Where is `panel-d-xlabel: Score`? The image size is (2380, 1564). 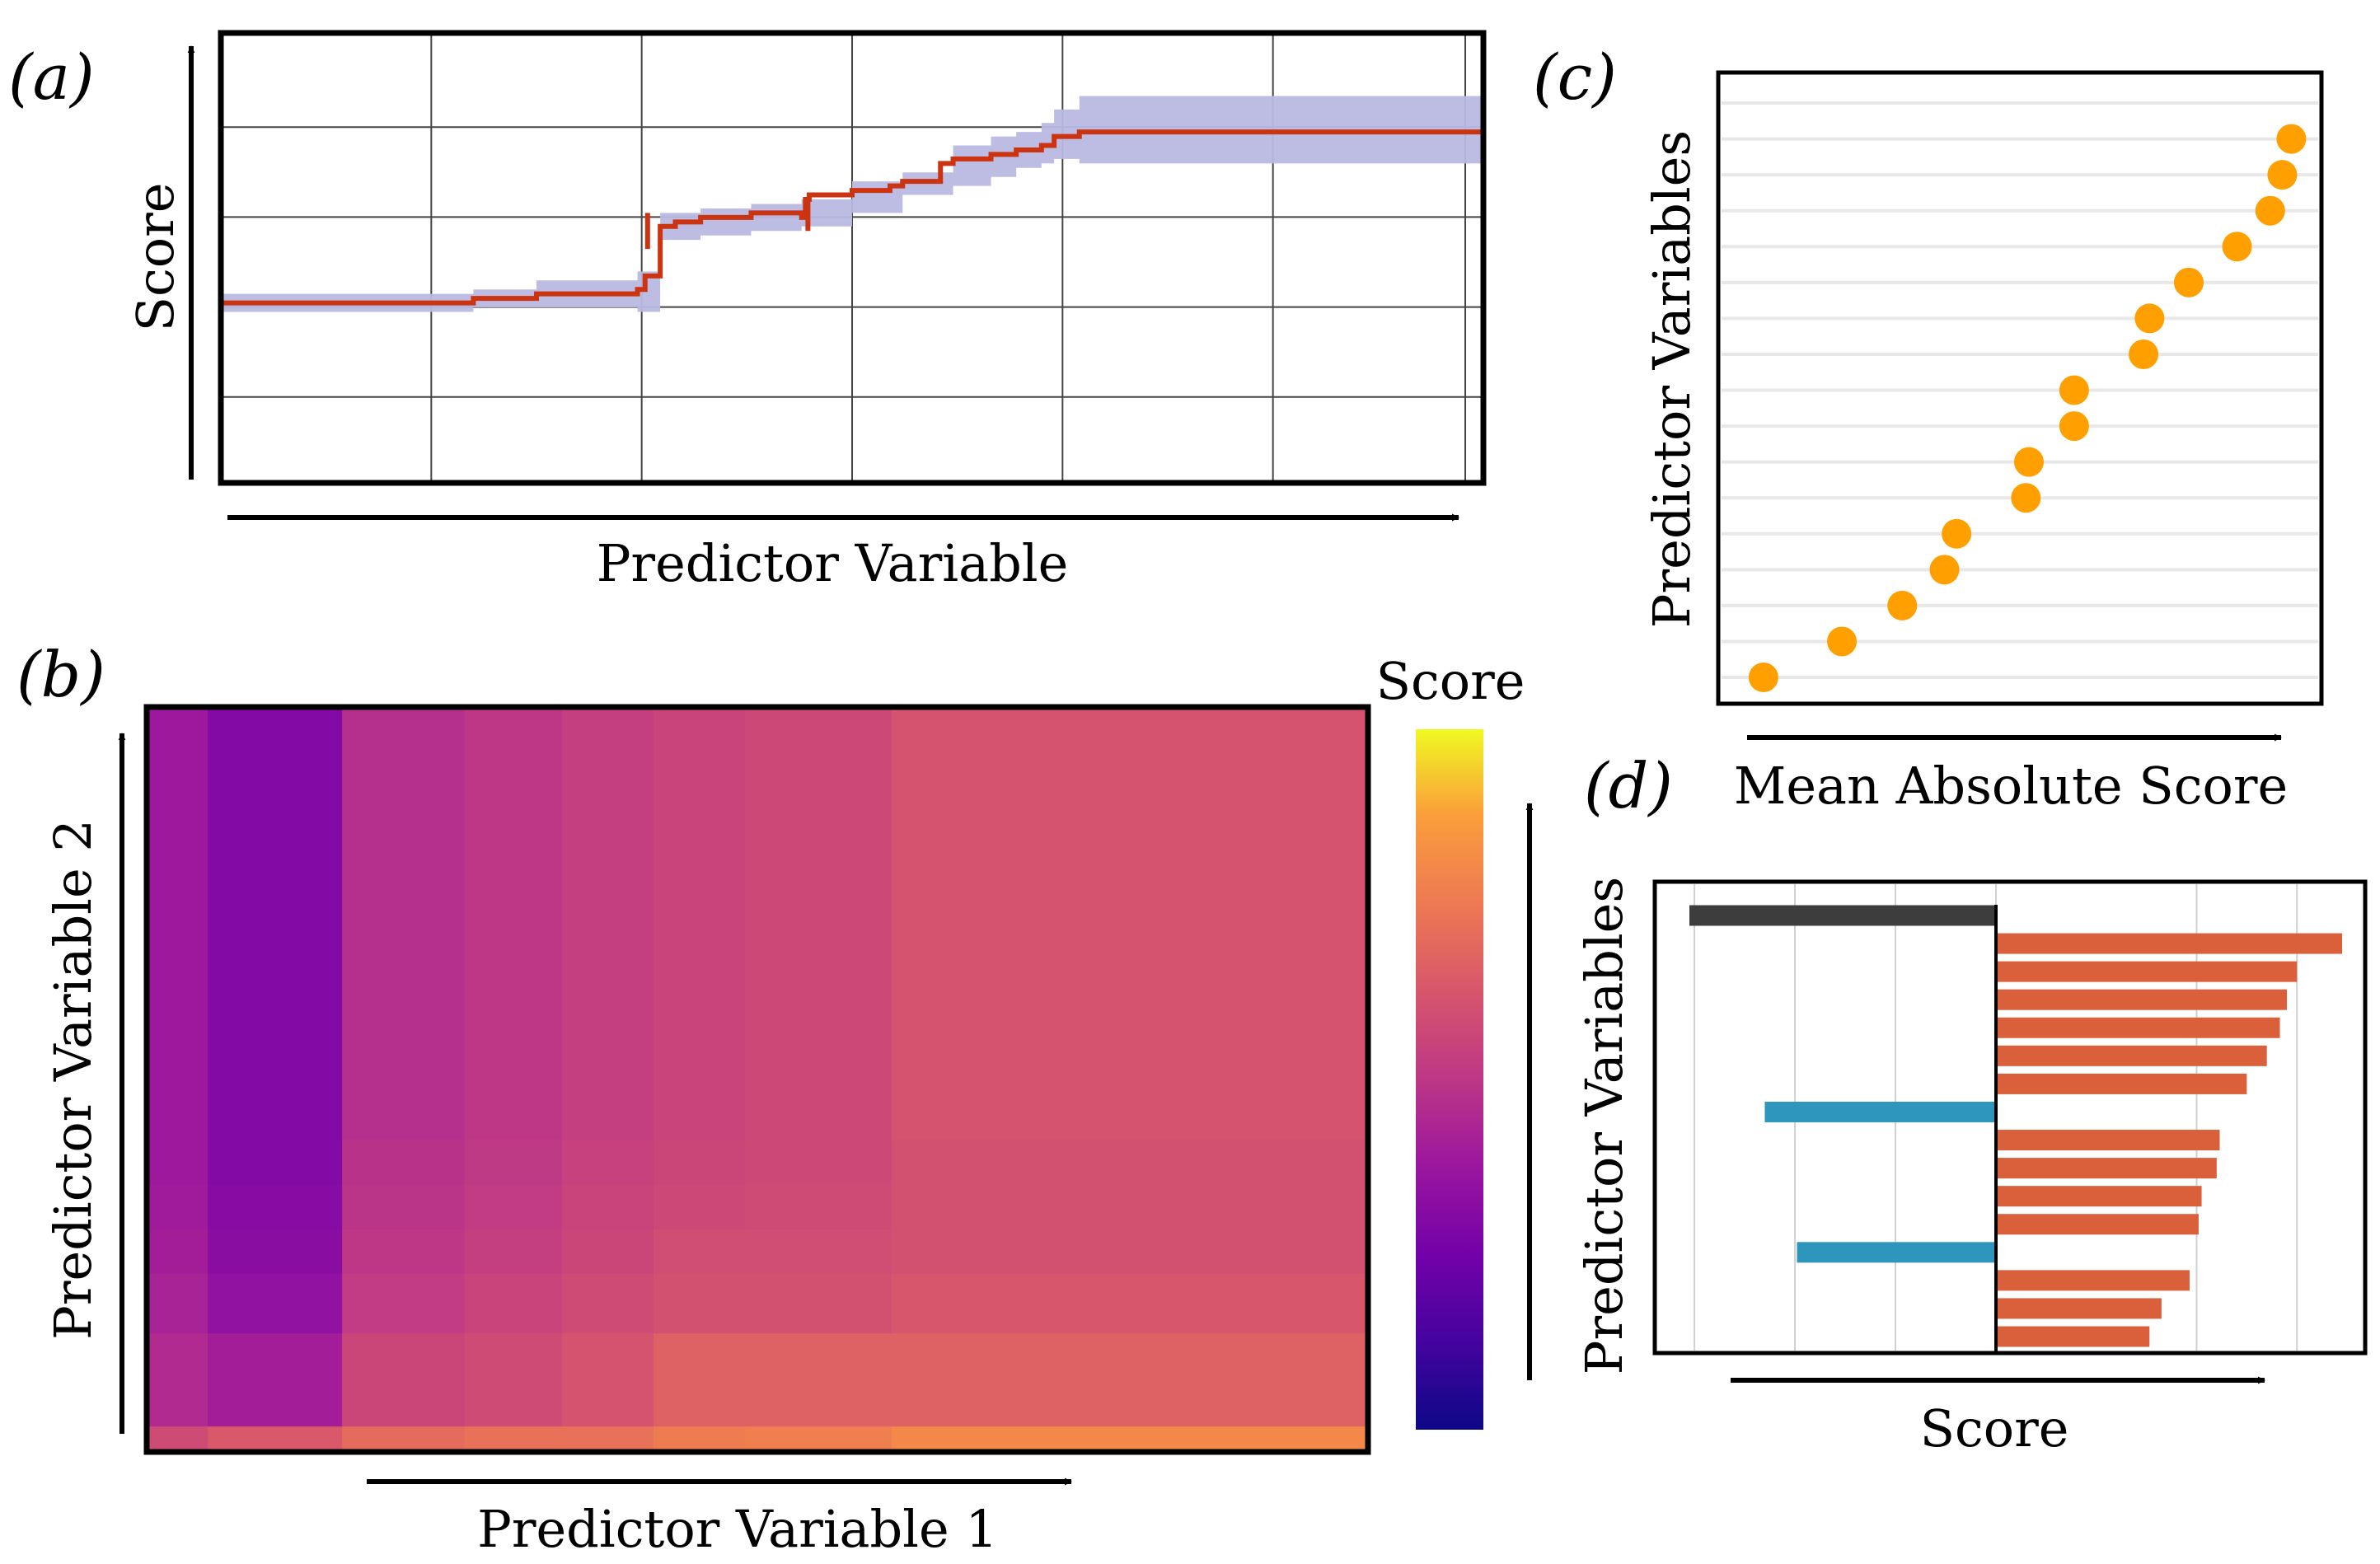
panel-d-xlabel: Score is located at coordinates (1994, 1428).